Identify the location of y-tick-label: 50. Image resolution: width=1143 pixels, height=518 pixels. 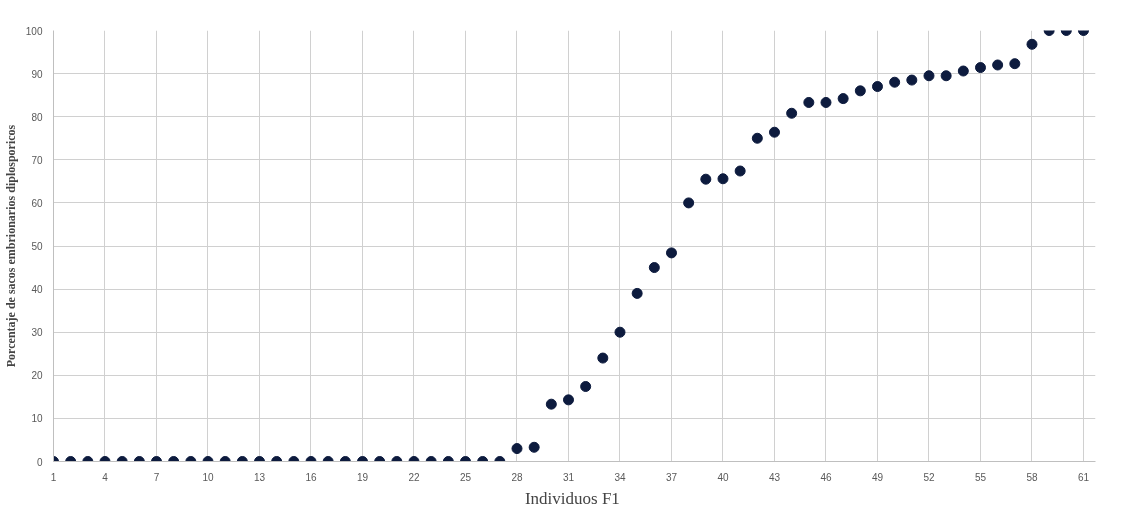
(37, 246).